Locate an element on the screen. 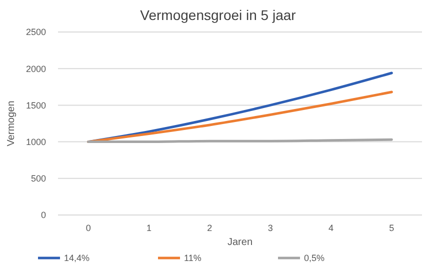 Image resolution: width=436 pixels, height=267 pixels. x-tick-label: 5 is located at coordinates (391, 228).